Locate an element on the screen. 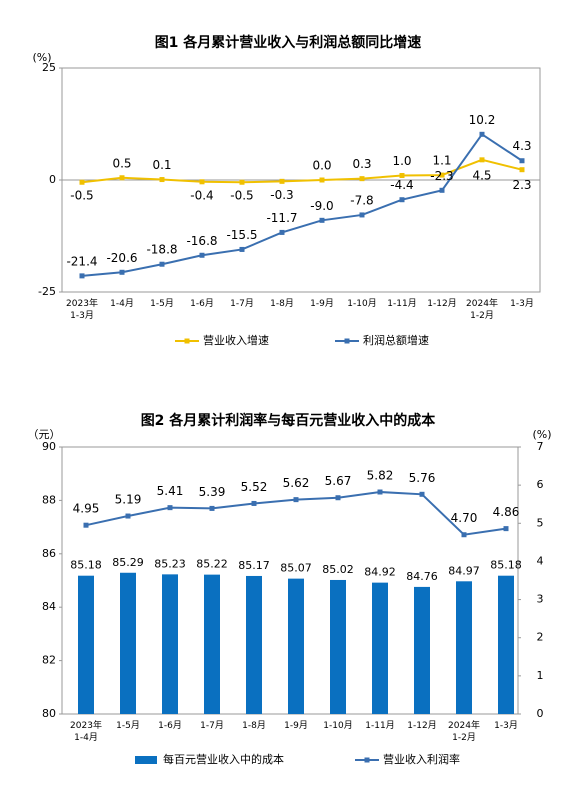 The height and width of the screenshot is (786, 577). data-label: 5.82 is located at coordinates (380, 476).